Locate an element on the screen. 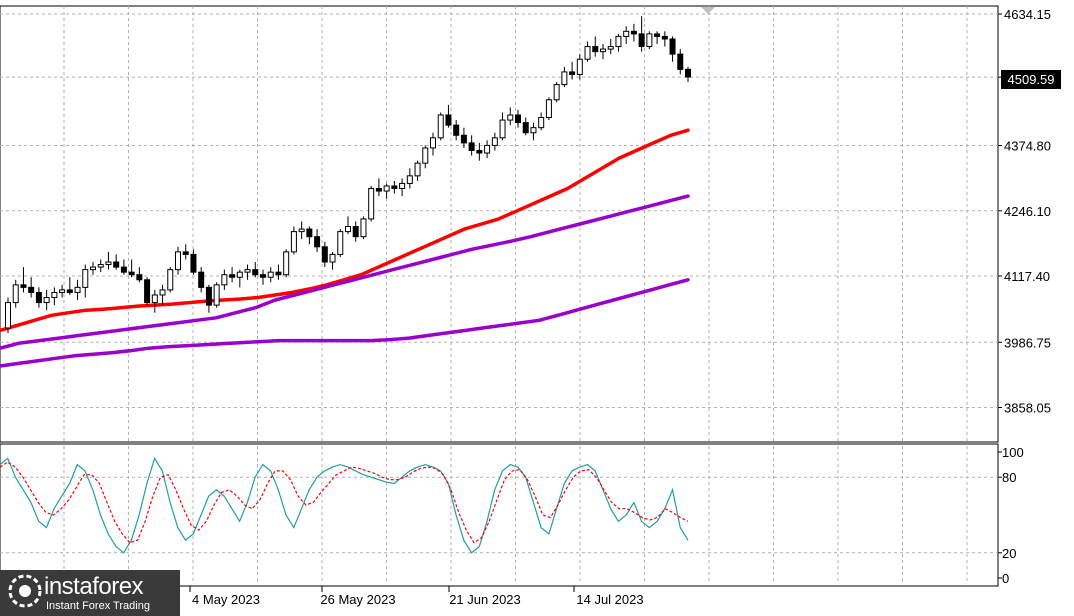 The width and height of the screenshot is (1074, 616). indicator-tick-label: 0 is located at coordinates (1005, 578).